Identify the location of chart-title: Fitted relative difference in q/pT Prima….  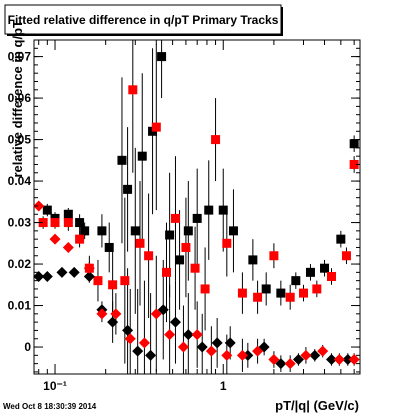
(143, 20).